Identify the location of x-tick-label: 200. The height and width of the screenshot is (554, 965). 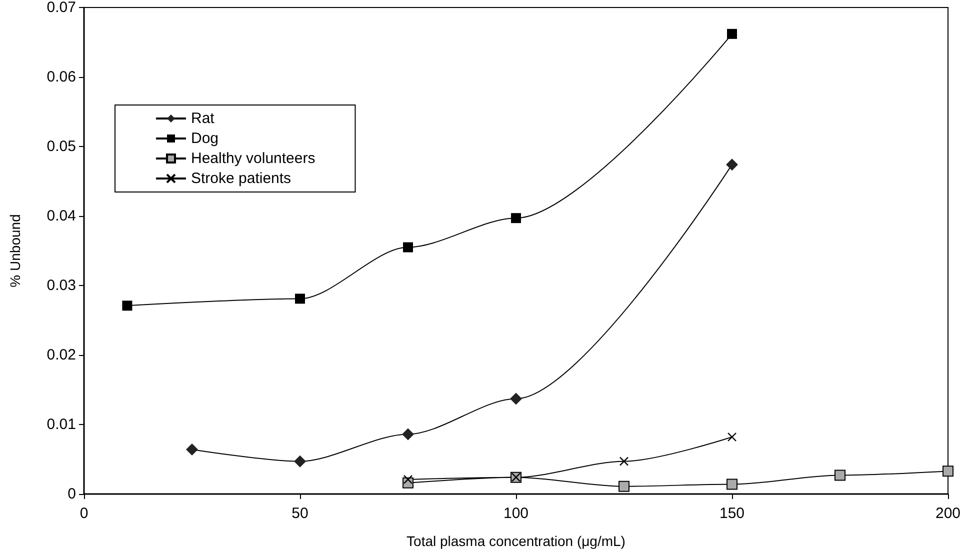
(948, 513).